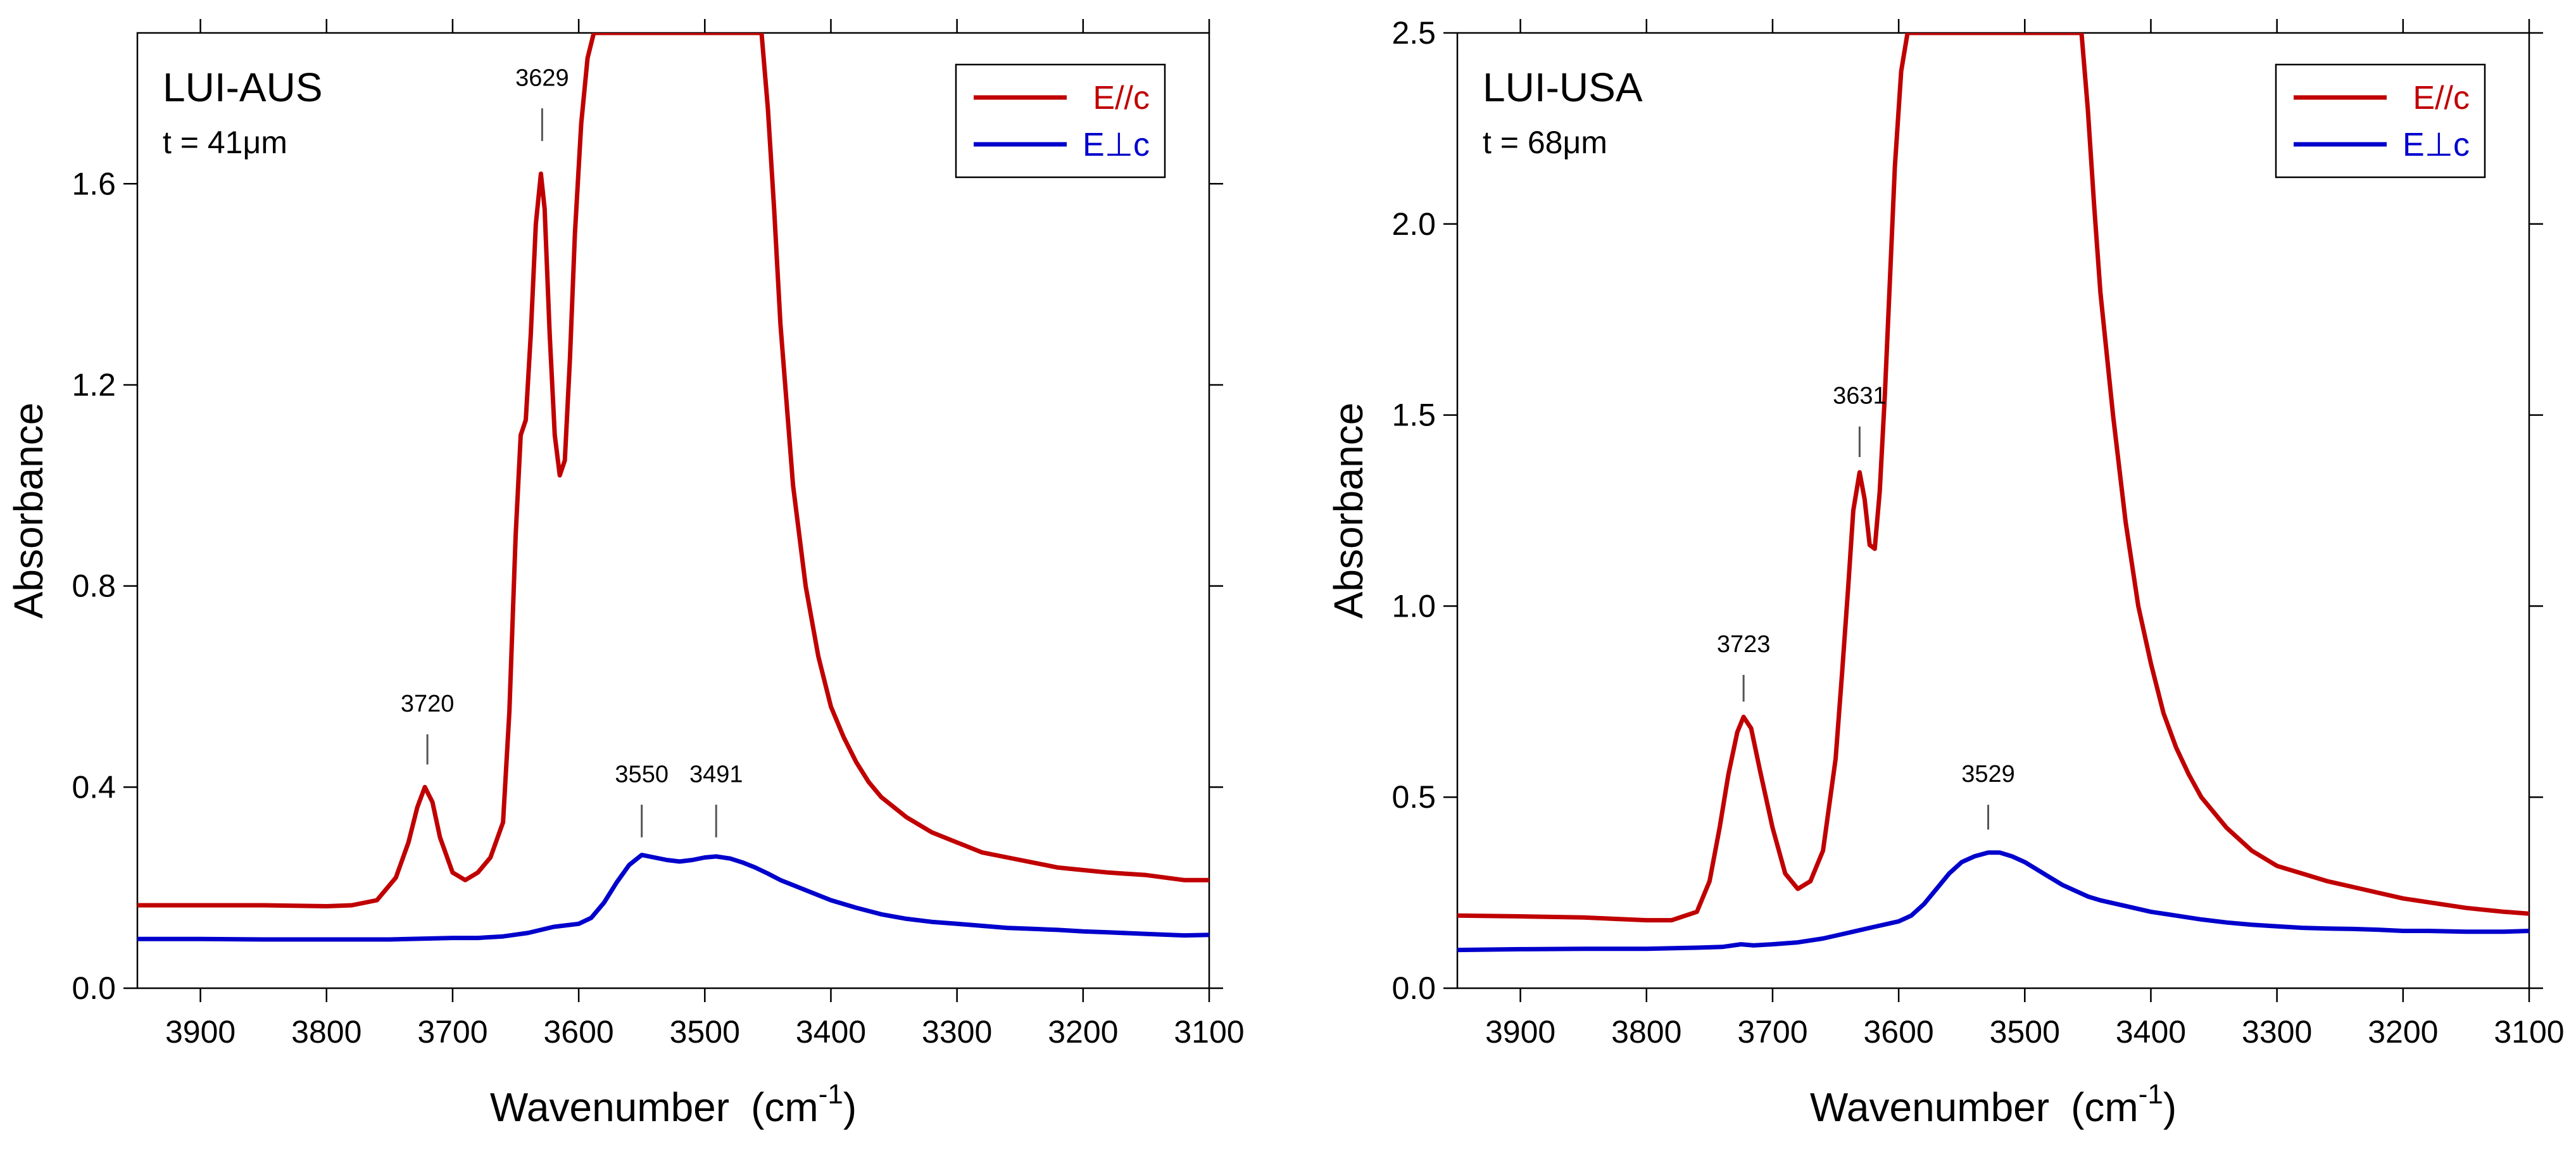 The image size is (2576, 1149). I want to click on peak-label: 3529, so click(1988, 774).